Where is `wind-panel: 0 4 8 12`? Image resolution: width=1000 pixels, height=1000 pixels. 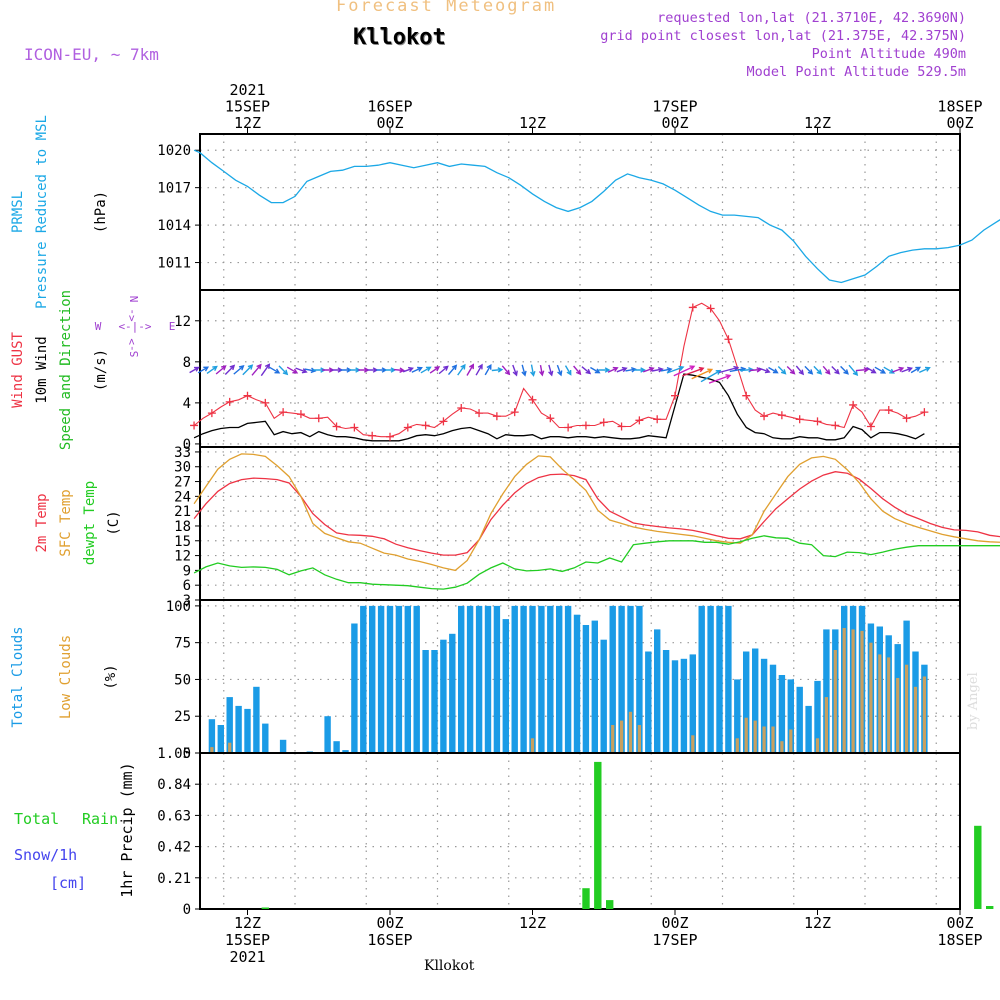 wind-panel: 0 4 8 12 is located at coordinates (567, 371).